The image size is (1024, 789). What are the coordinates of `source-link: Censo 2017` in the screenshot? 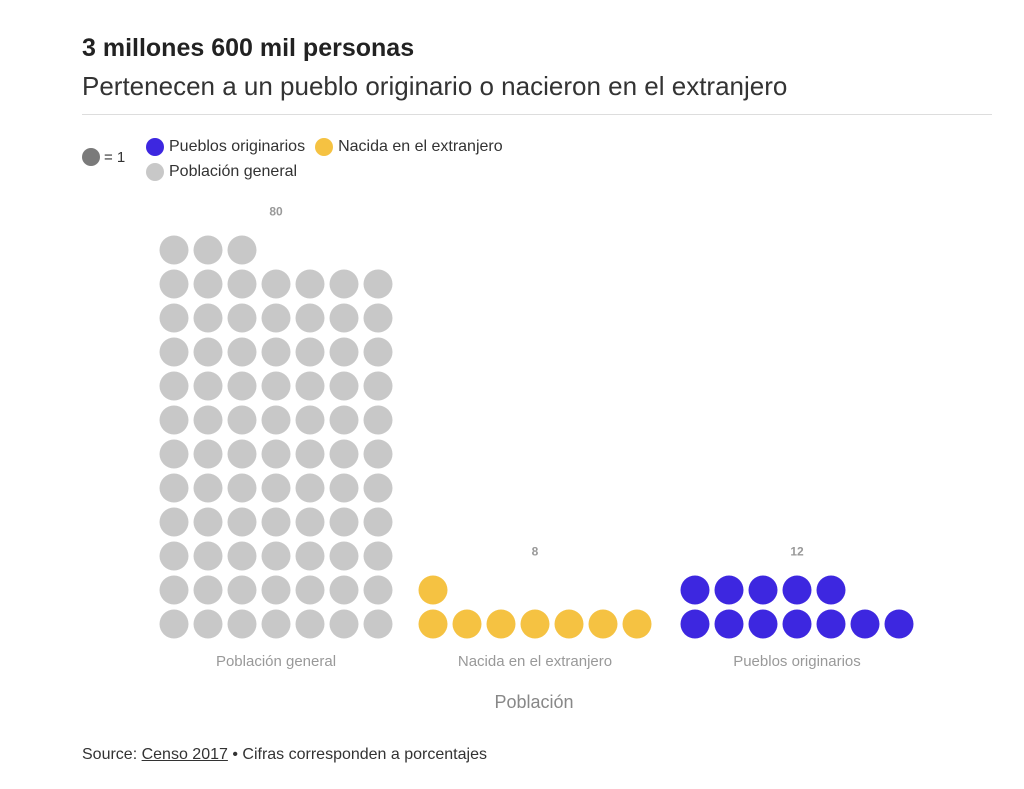 It's located at (184, 754).